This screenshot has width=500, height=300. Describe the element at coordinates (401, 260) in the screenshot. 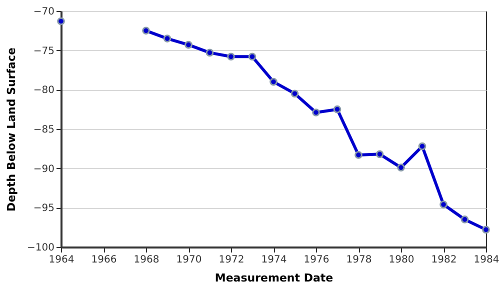

I see `x-tick-label: 1980` at that location.